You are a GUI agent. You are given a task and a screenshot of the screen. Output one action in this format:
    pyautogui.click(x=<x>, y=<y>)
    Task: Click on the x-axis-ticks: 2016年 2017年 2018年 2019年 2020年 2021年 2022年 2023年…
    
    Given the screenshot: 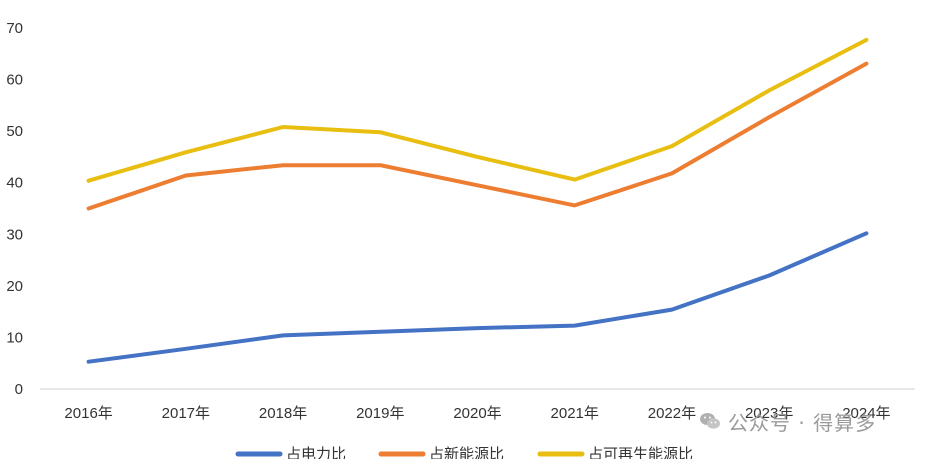 What is the action you would take?
    pyautogui.click(x=477, y=413)
    